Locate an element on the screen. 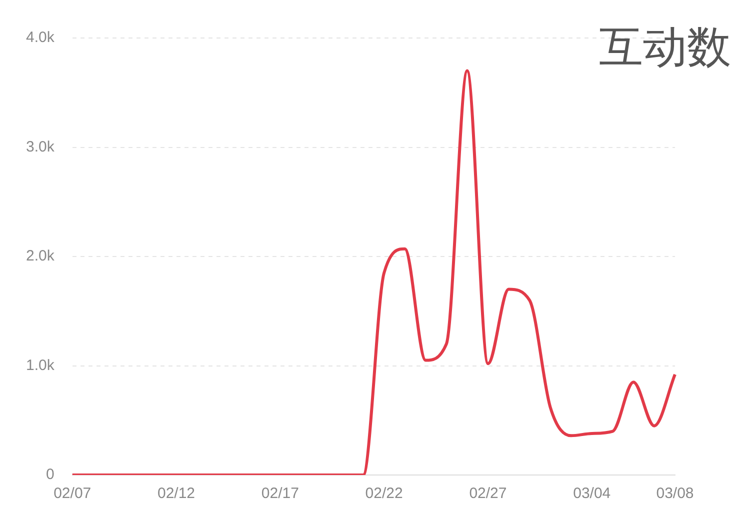  chart-title: 互动数 is located at coordinates (665, 48).